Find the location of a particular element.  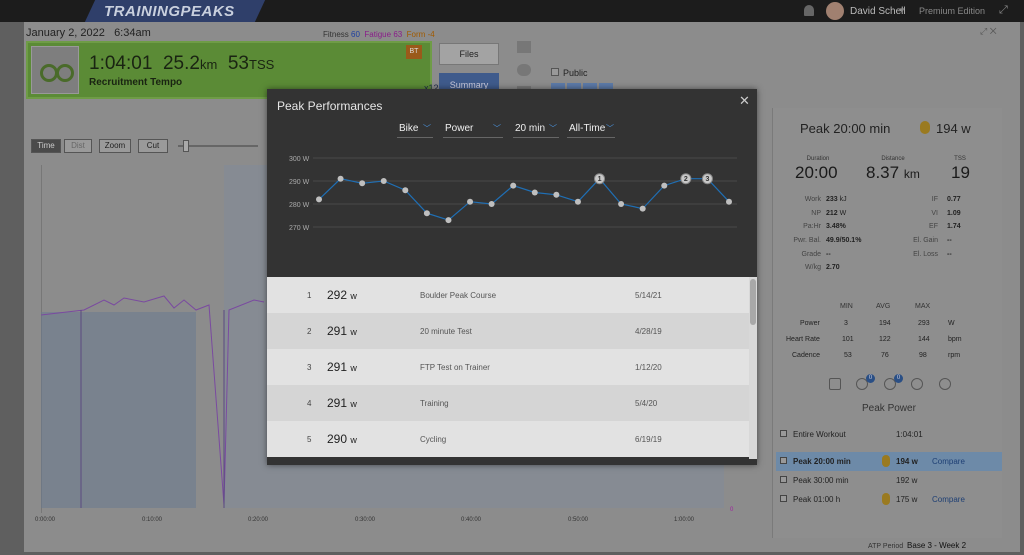

avatar is located at coordinates (835, 11).